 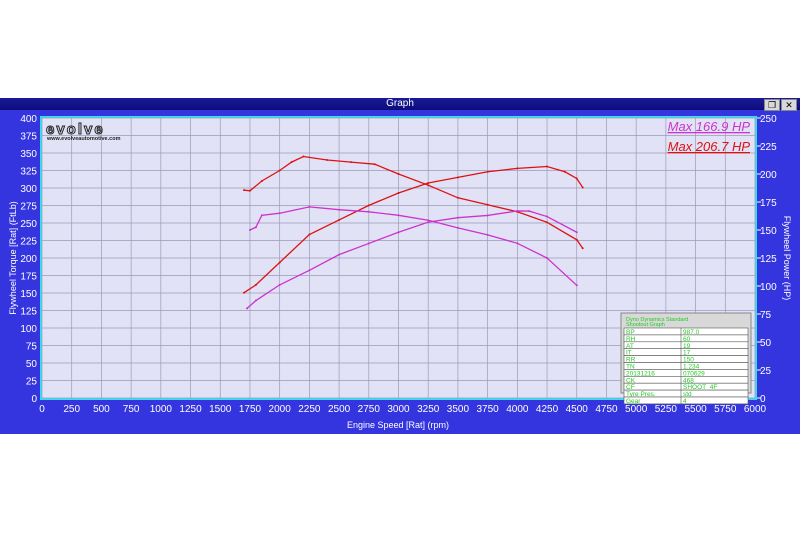 What do you see at coordinates (28, 137) in the screenshot?
I see `y-tick-label: 375` at bounding box center [28, 137].